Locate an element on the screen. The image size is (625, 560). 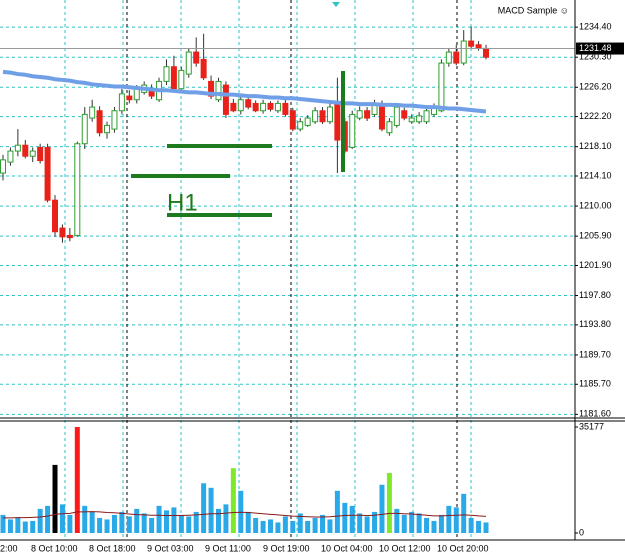
x-tick-label: 2:00 is located at coordinates (9, 548).